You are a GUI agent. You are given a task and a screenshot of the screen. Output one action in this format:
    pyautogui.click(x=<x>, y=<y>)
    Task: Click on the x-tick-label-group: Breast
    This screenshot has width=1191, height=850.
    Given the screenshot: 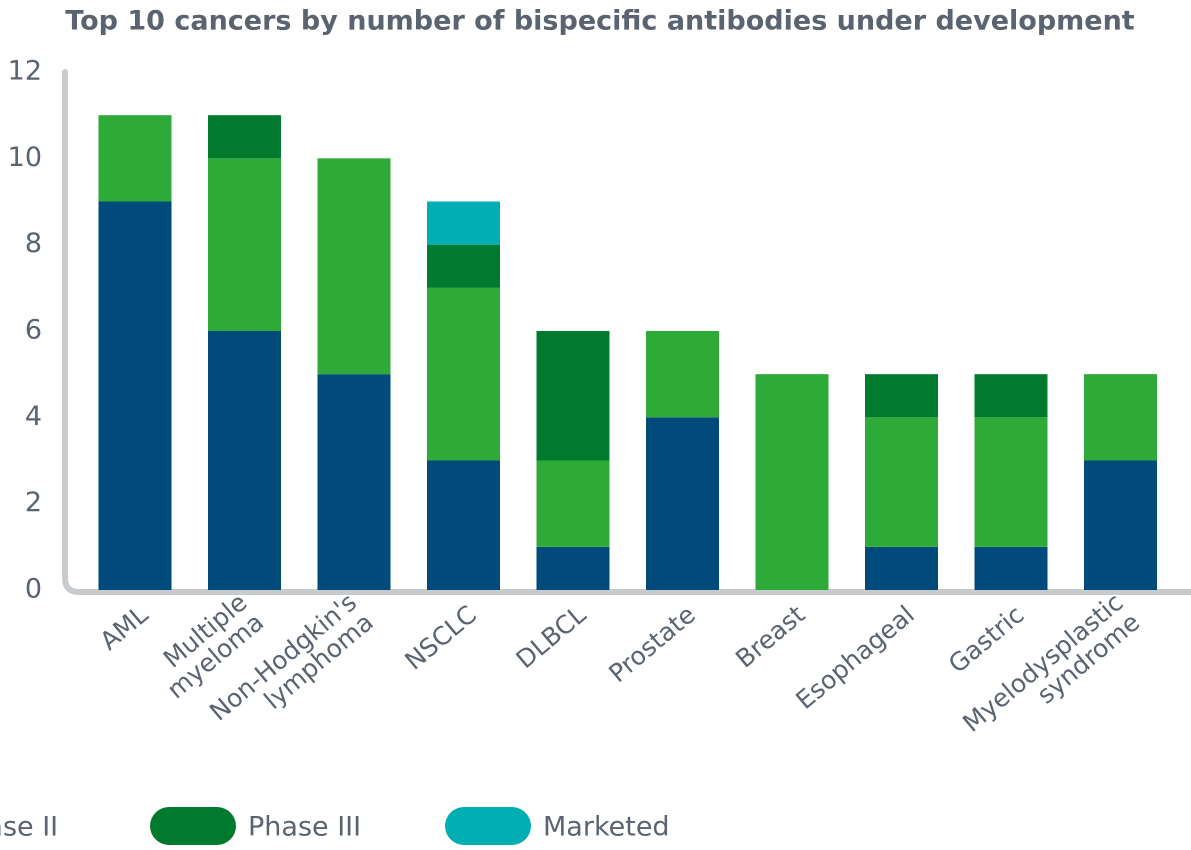 What is the action you would take?
    pyautogui.click(x=770, y=637)
    